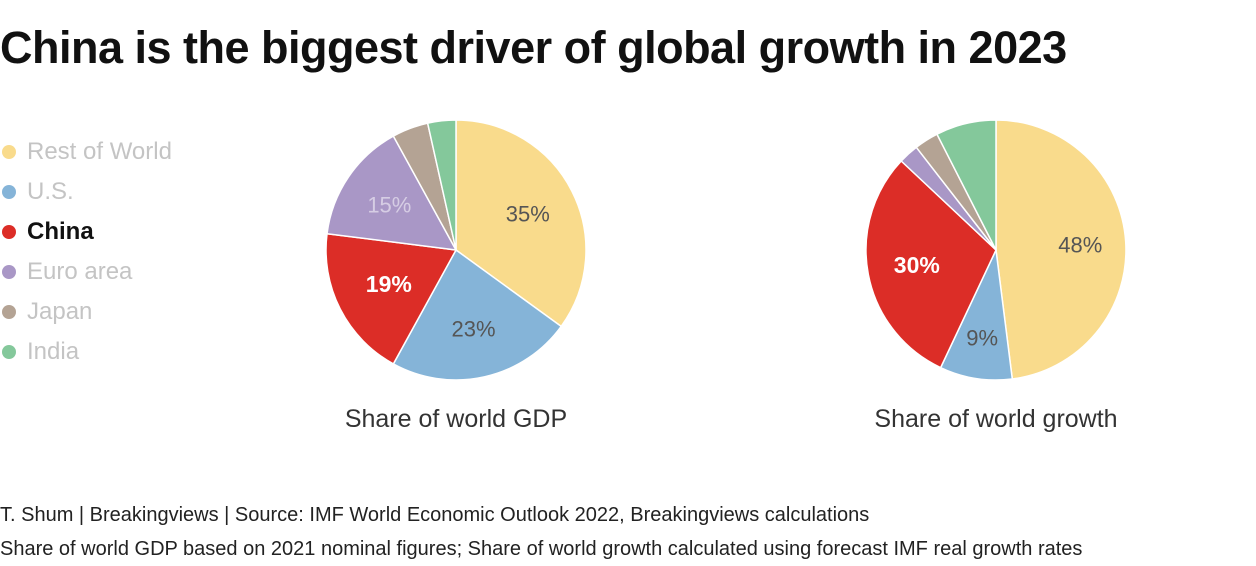 The image size is (1256, 566). What do you see at coordinates (9, 352) in the screenshot?
I see `legend-swatch-india` at bounding box center [9, 352].